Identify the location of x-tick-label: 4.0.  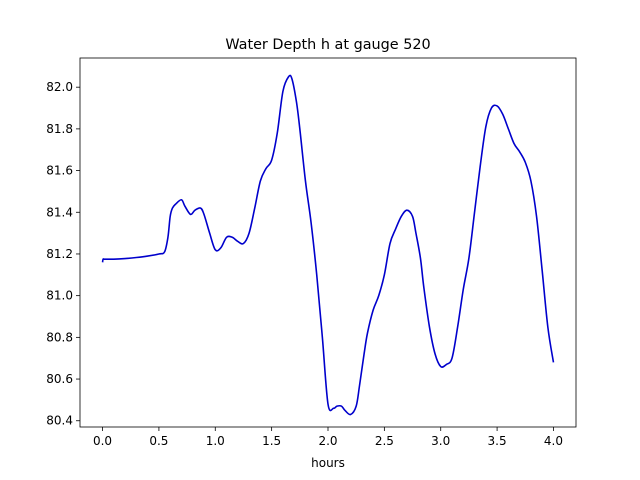
(553, 441).